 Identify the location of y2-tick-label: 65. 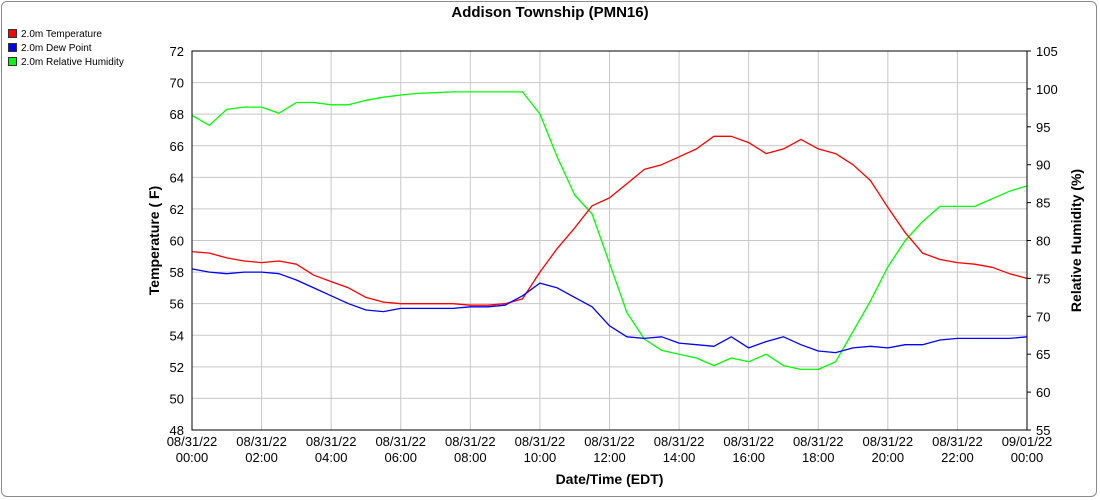
(1043, 354).